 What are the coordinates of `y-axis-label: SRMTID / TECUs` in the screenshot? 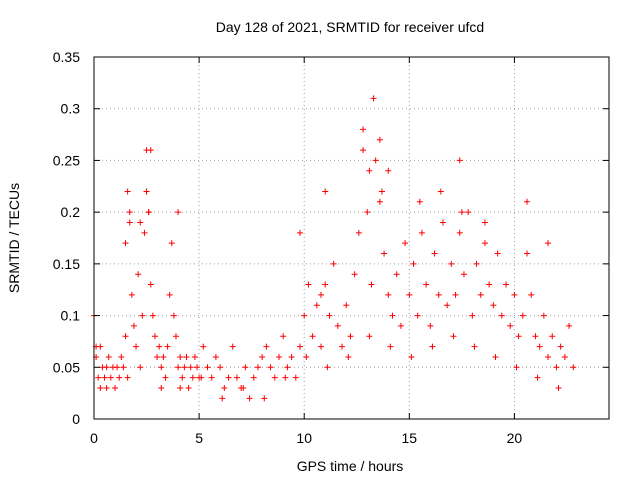 It's located at (14, 238).